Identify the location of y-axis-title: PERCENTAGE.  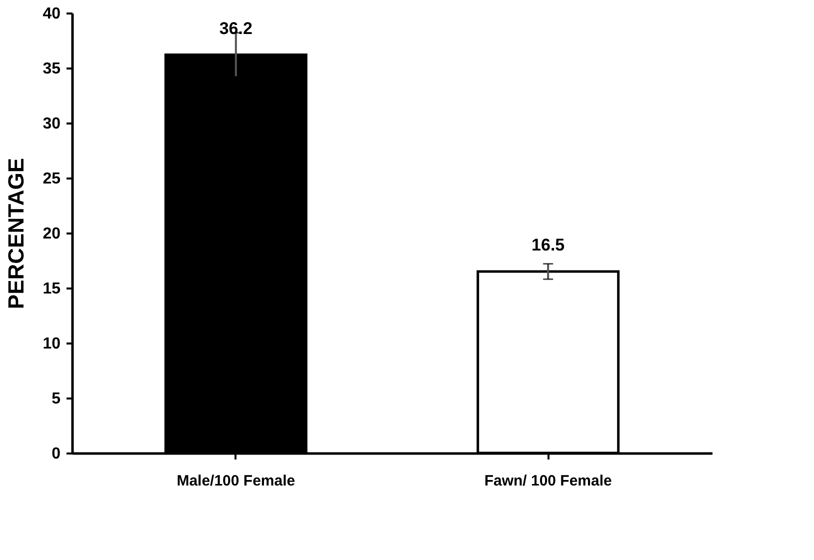
(16, 234).